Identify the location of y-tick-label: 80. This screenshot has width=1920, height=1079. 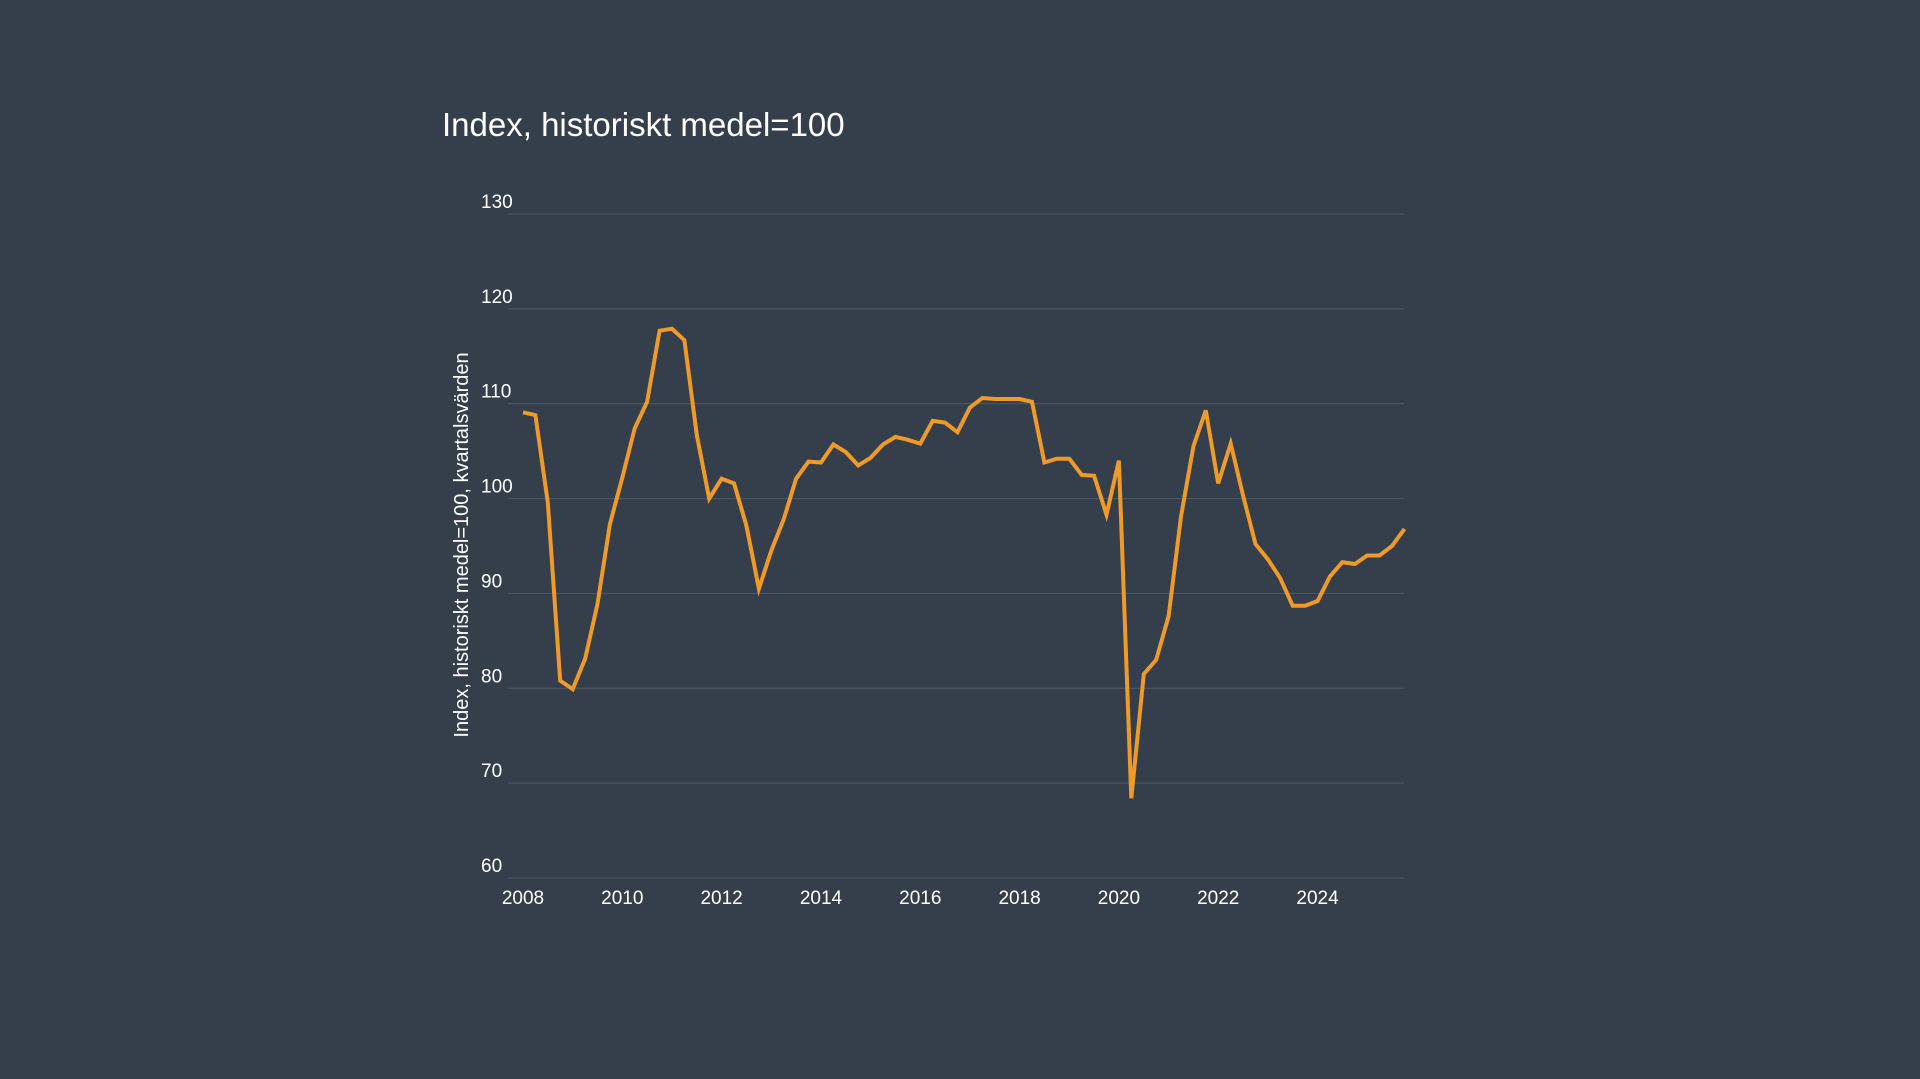
(491, 676).